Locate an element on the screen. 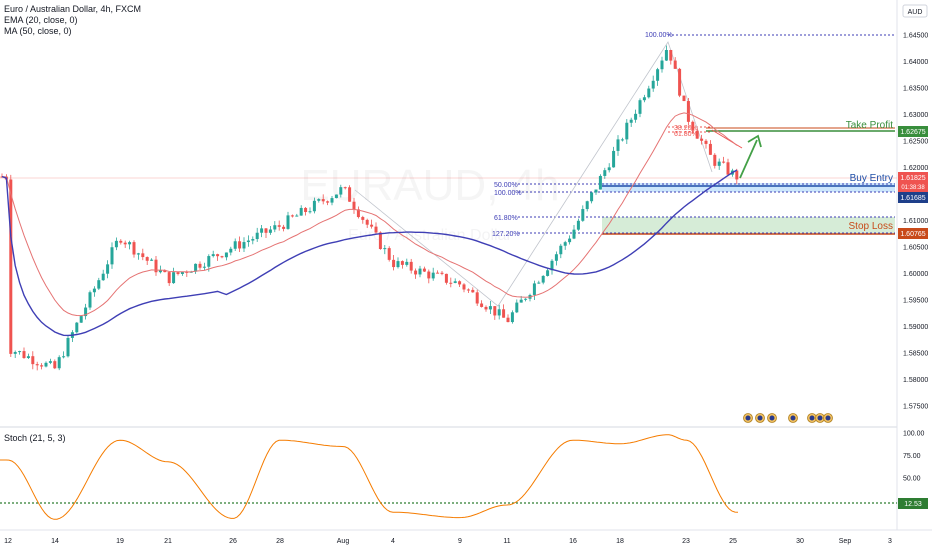 The image size is (932, 550). x-tick-label: 12 is located at coordinates (8, 541).